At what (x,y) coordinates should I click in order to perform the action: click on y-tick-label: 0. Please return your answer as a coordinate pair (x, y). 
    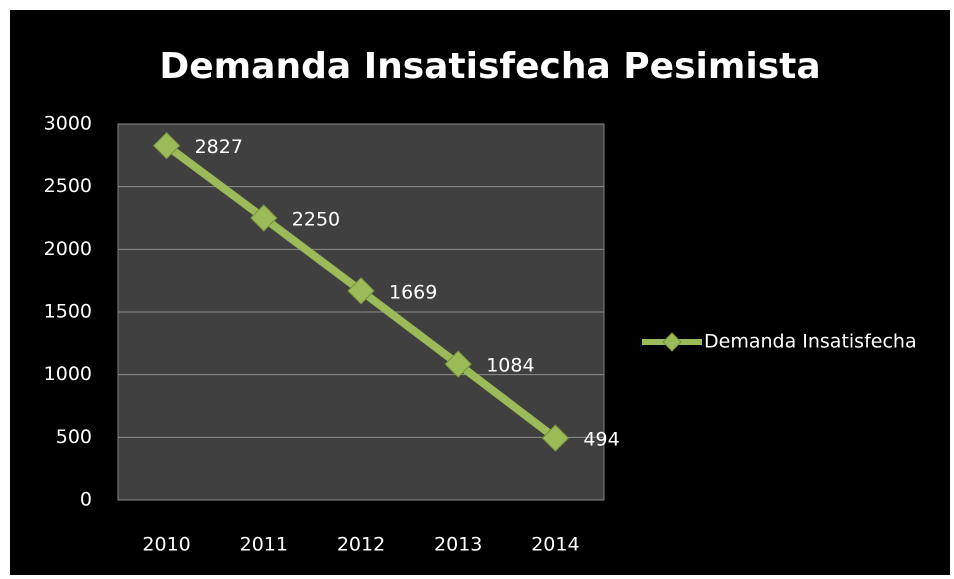
    Looking at the image, I should click on (86, 500).